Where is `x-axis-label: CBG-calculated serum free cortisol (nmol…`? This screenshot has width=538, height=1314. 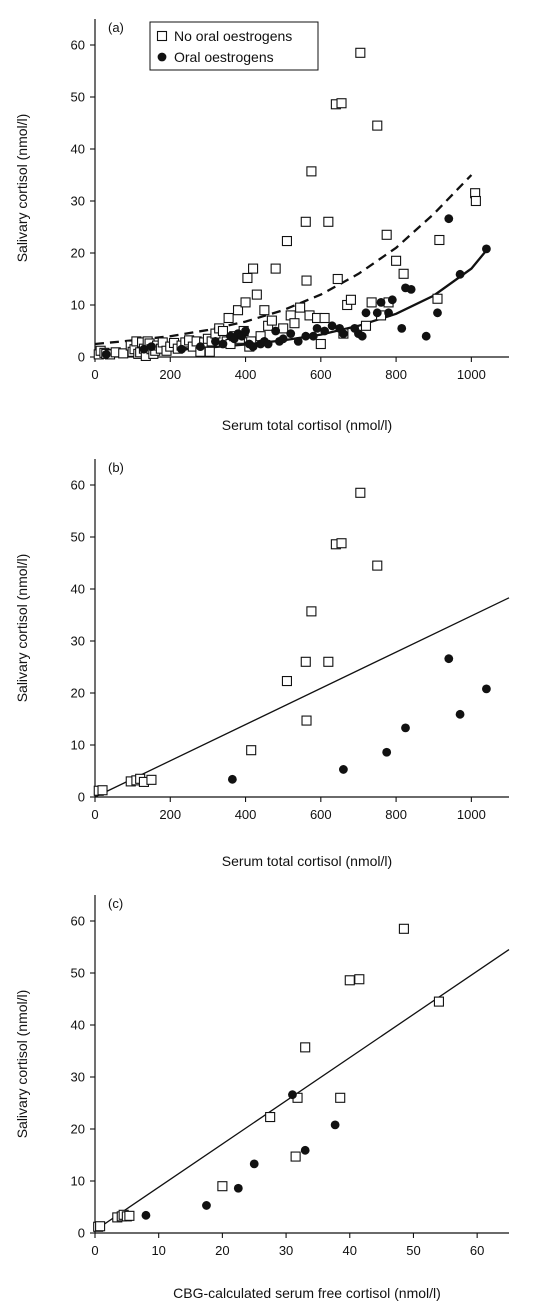 x-axis-label: CBG-calculated serum free cortisol (nmol… is located at coordinates (307, 1293).